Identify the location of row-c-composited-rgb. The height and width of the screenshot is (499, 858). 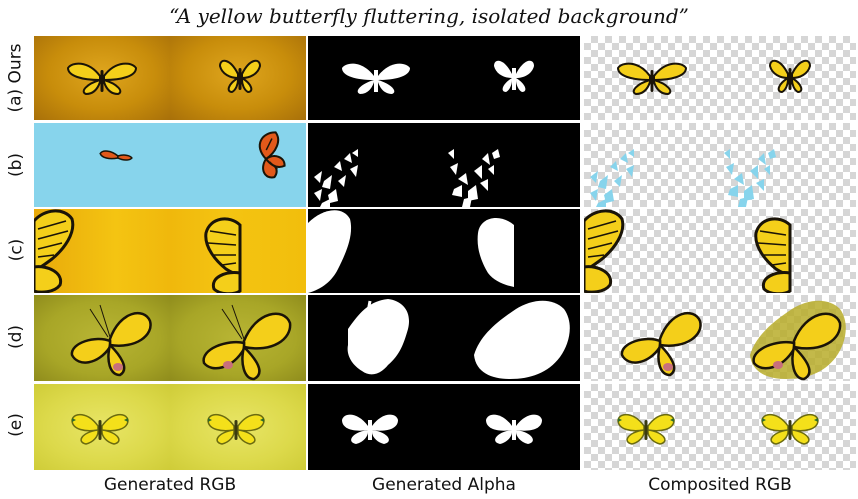
(720, 251).